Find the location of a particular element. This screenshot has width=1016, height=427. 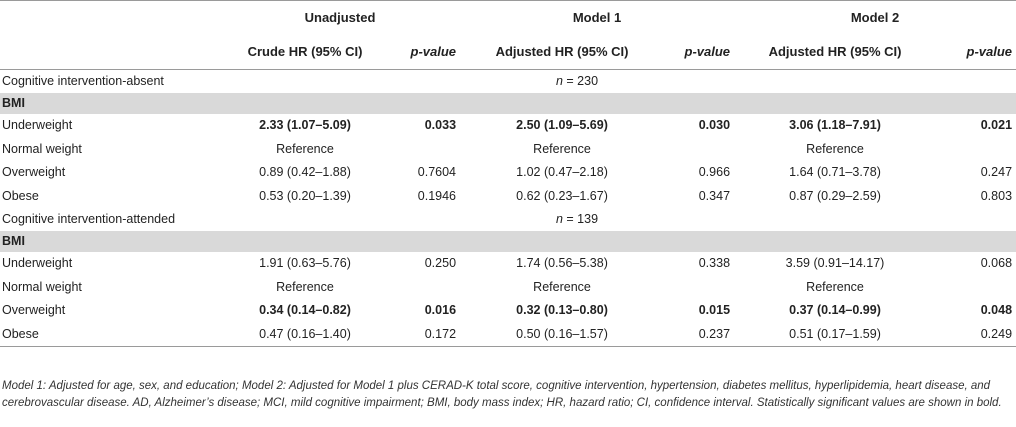

col-crude-hr: Crude HR (95% CI) is located at coordinates (305, 52).